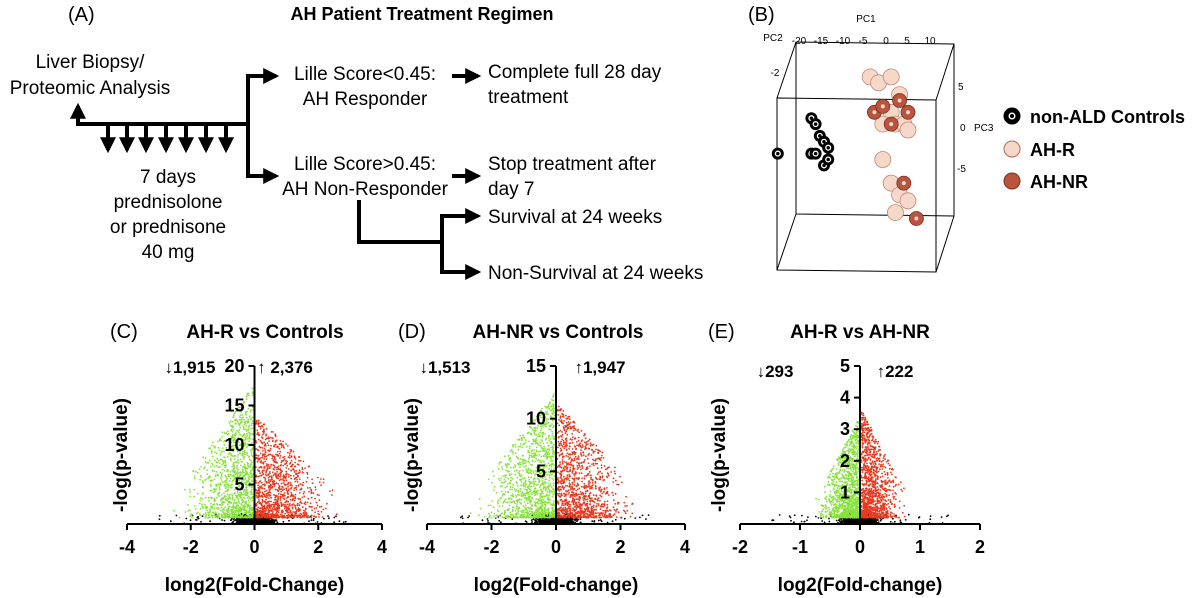  Describe the element at coordinates (916, 218) in the screenshot. I see `pca-point-ahnr-dot` at that location.